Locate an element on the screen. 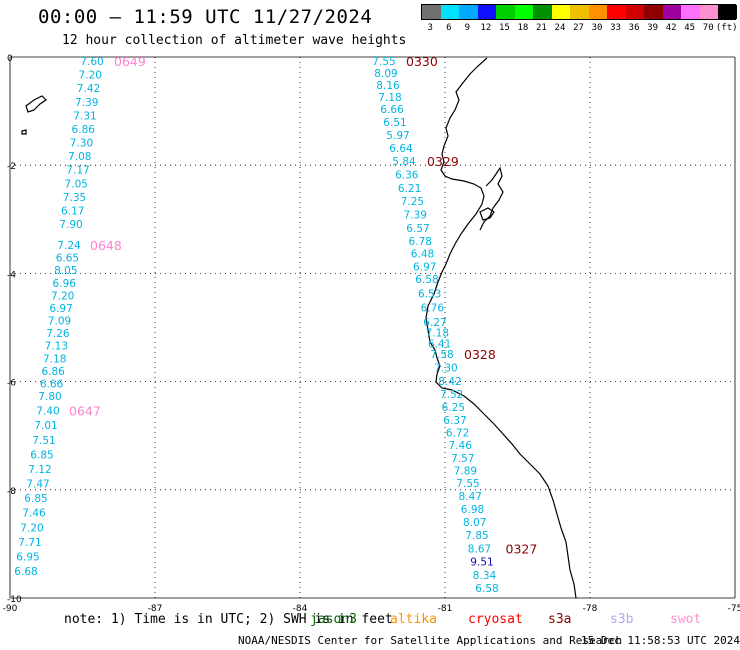  wave-height-value: 6.36 is located at coordinates (407, 175).